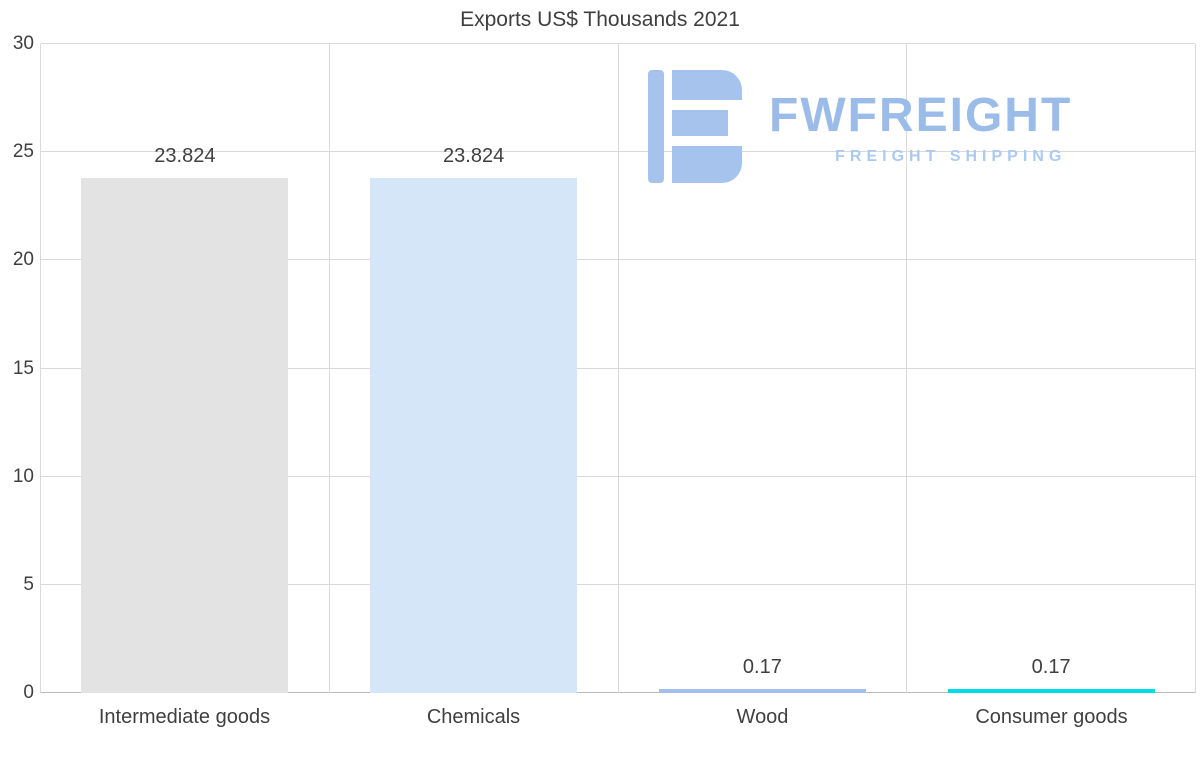  I want to click on watermark-text: FWFREIGHT FREIGHT SHIPPING, so click(920, 118).